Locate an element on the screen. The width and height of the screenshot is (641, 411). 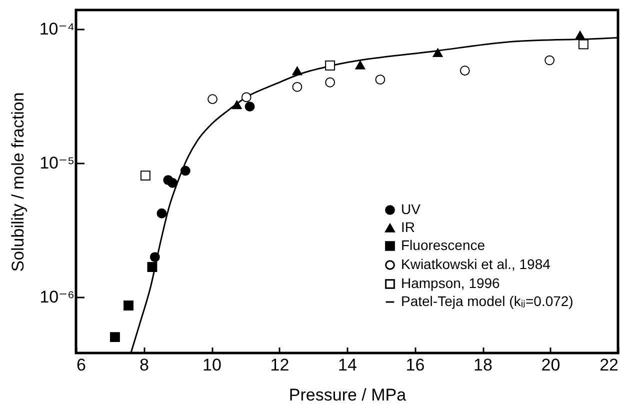
x-tick-label: 12 is located at coordinates (280, 365).